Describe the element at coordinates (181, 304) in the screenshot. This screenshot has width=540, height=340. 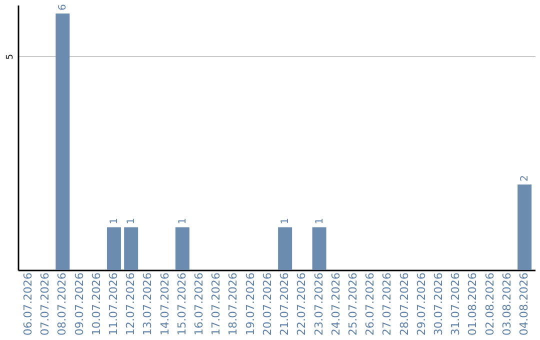
I see `x-tick-label: 15.07.2026` at that location.